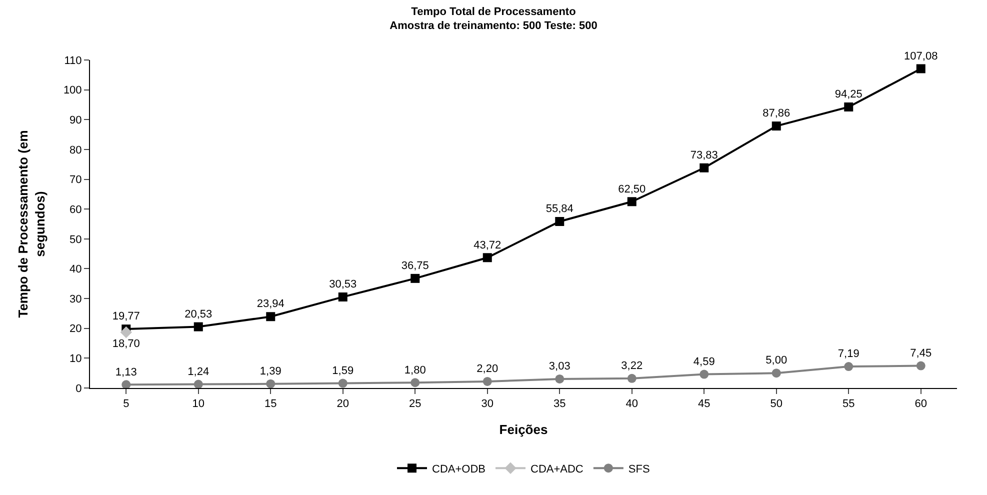 Image resolution: width=987 pixels, height=495 pixels. Describe the element at coordinates (632, 366) in the screenshot. I see `data-label: 3,22` at that location.